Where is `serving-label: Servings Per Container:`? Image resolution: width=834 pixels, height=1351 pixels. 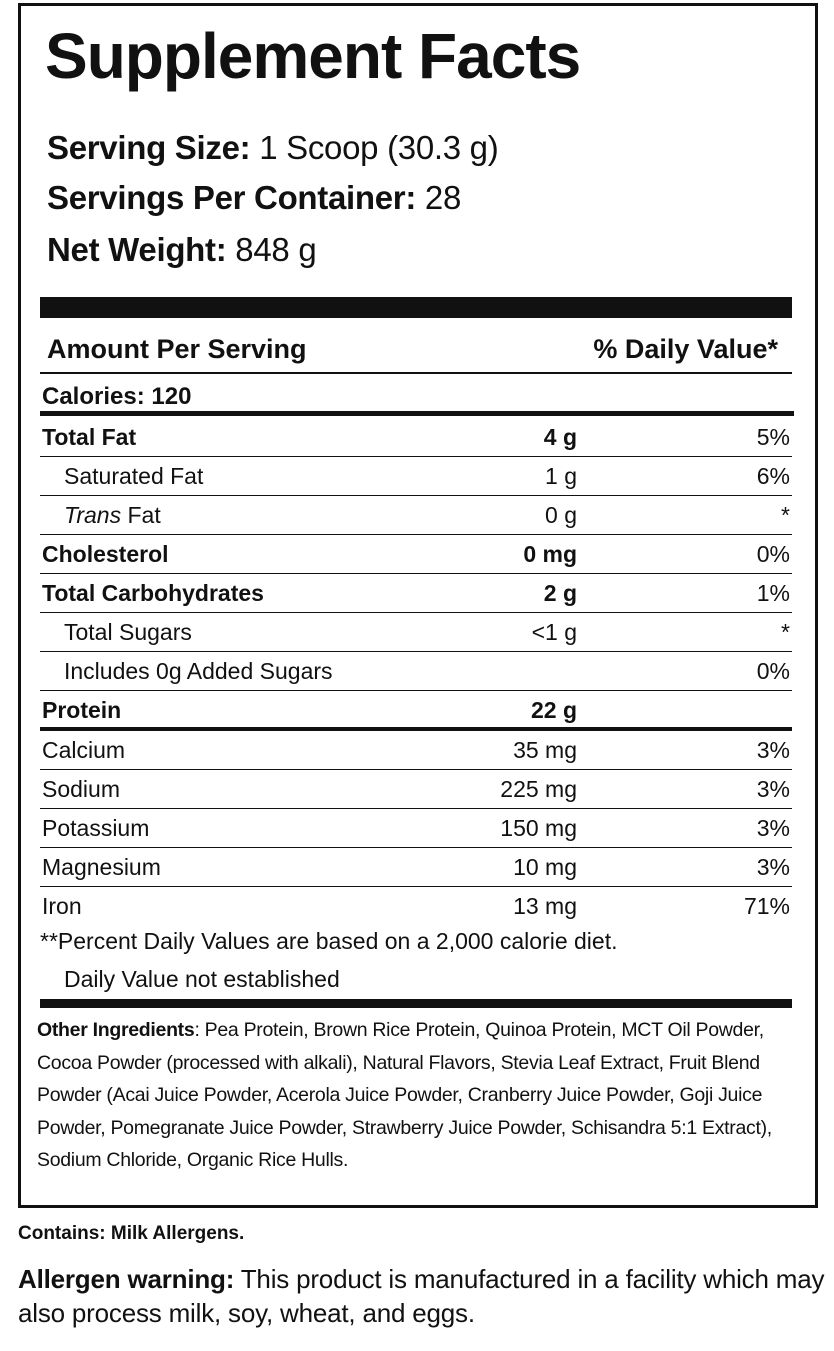 serving-label: Servings Per Container: is located at coordinates (232, 197).